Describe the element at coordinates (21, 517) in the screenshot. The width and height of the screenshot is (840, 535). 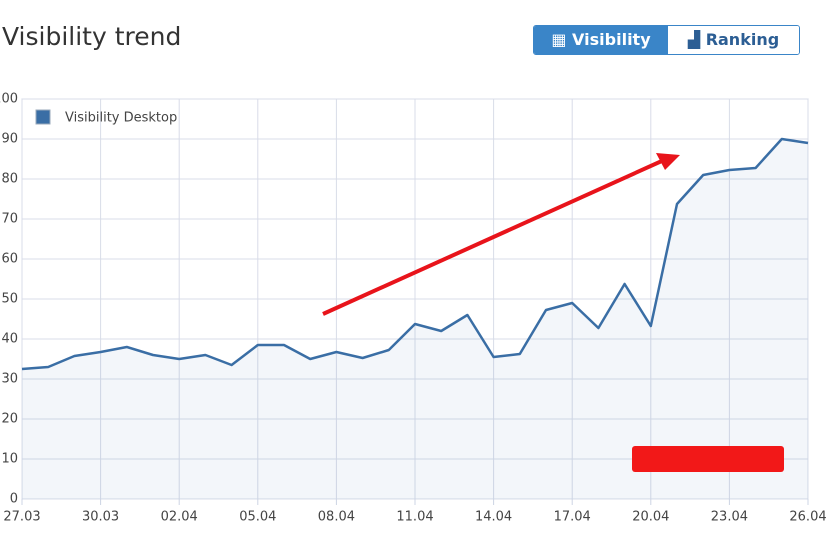
I see `x-tick-label: 27.03` at that location.